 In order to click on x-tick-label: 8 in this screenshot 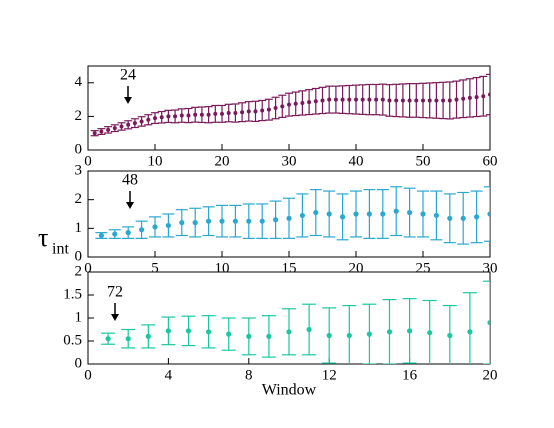, I will do `click(249, 375)`.